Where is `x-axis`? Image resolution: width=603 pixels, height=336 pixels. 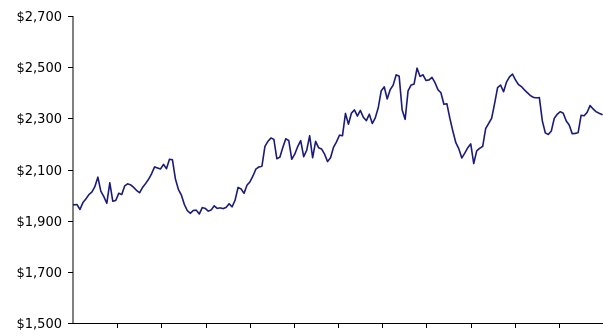 x-axis is located at coordinates (338, 325).